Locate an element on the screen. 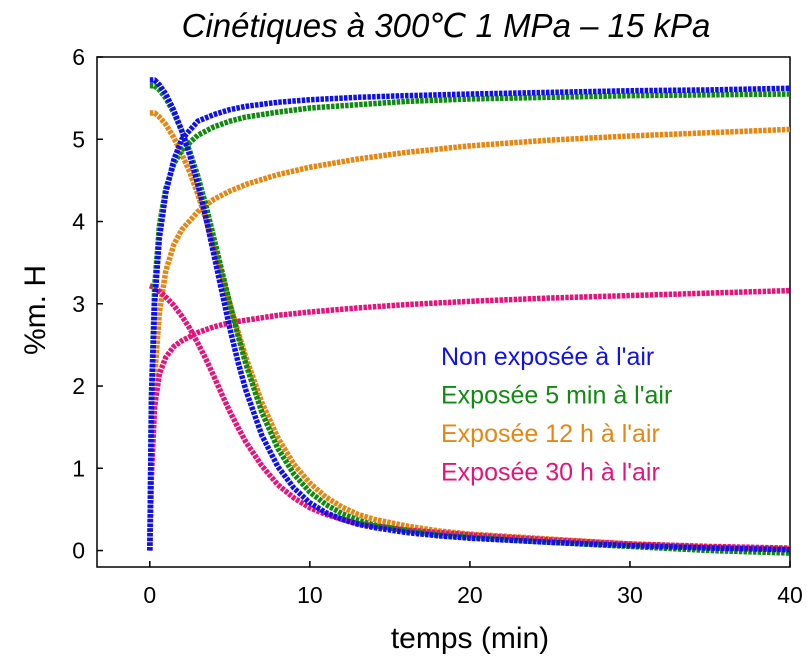 The height and width of the screenshot is (663, 807). y-tick-label: 3 is located at coordinates (78, 304).